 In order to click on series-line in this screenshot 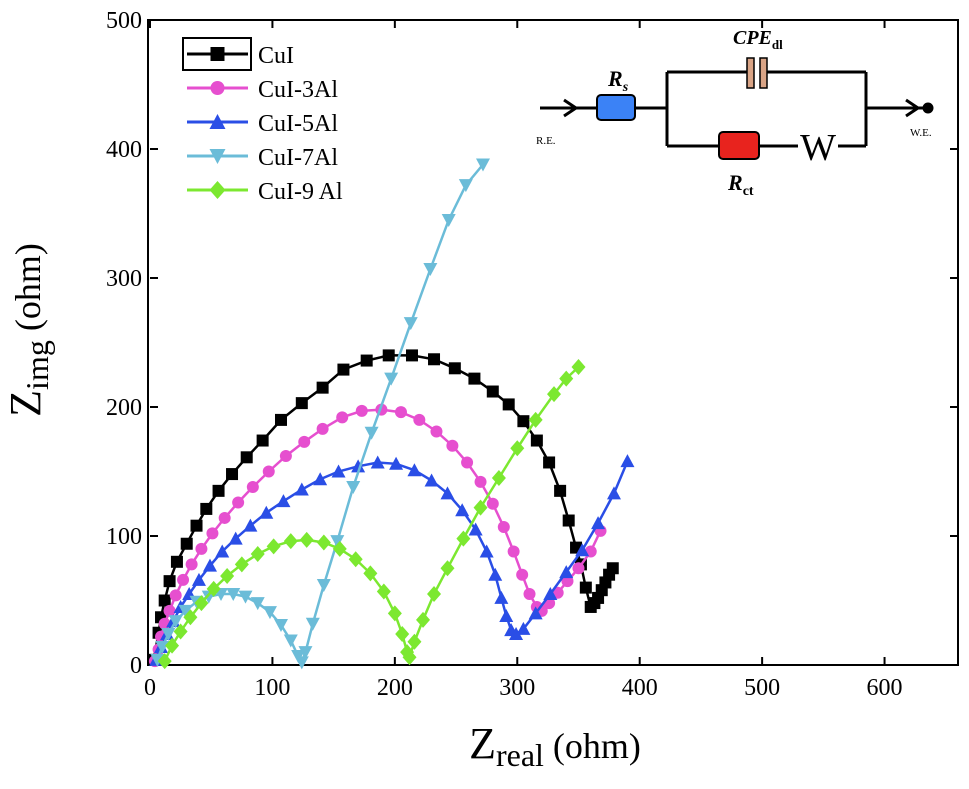, I will do `click(377, 535)`.